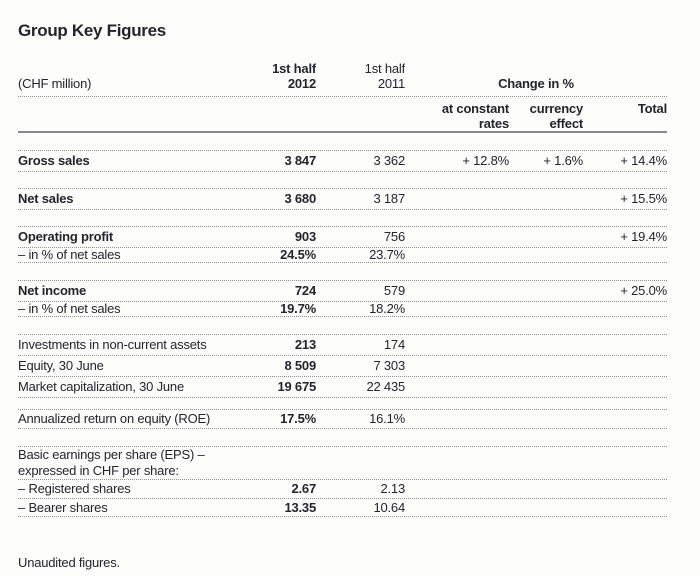  I want to click on value-total: + 25.0%, so click(643, 290).